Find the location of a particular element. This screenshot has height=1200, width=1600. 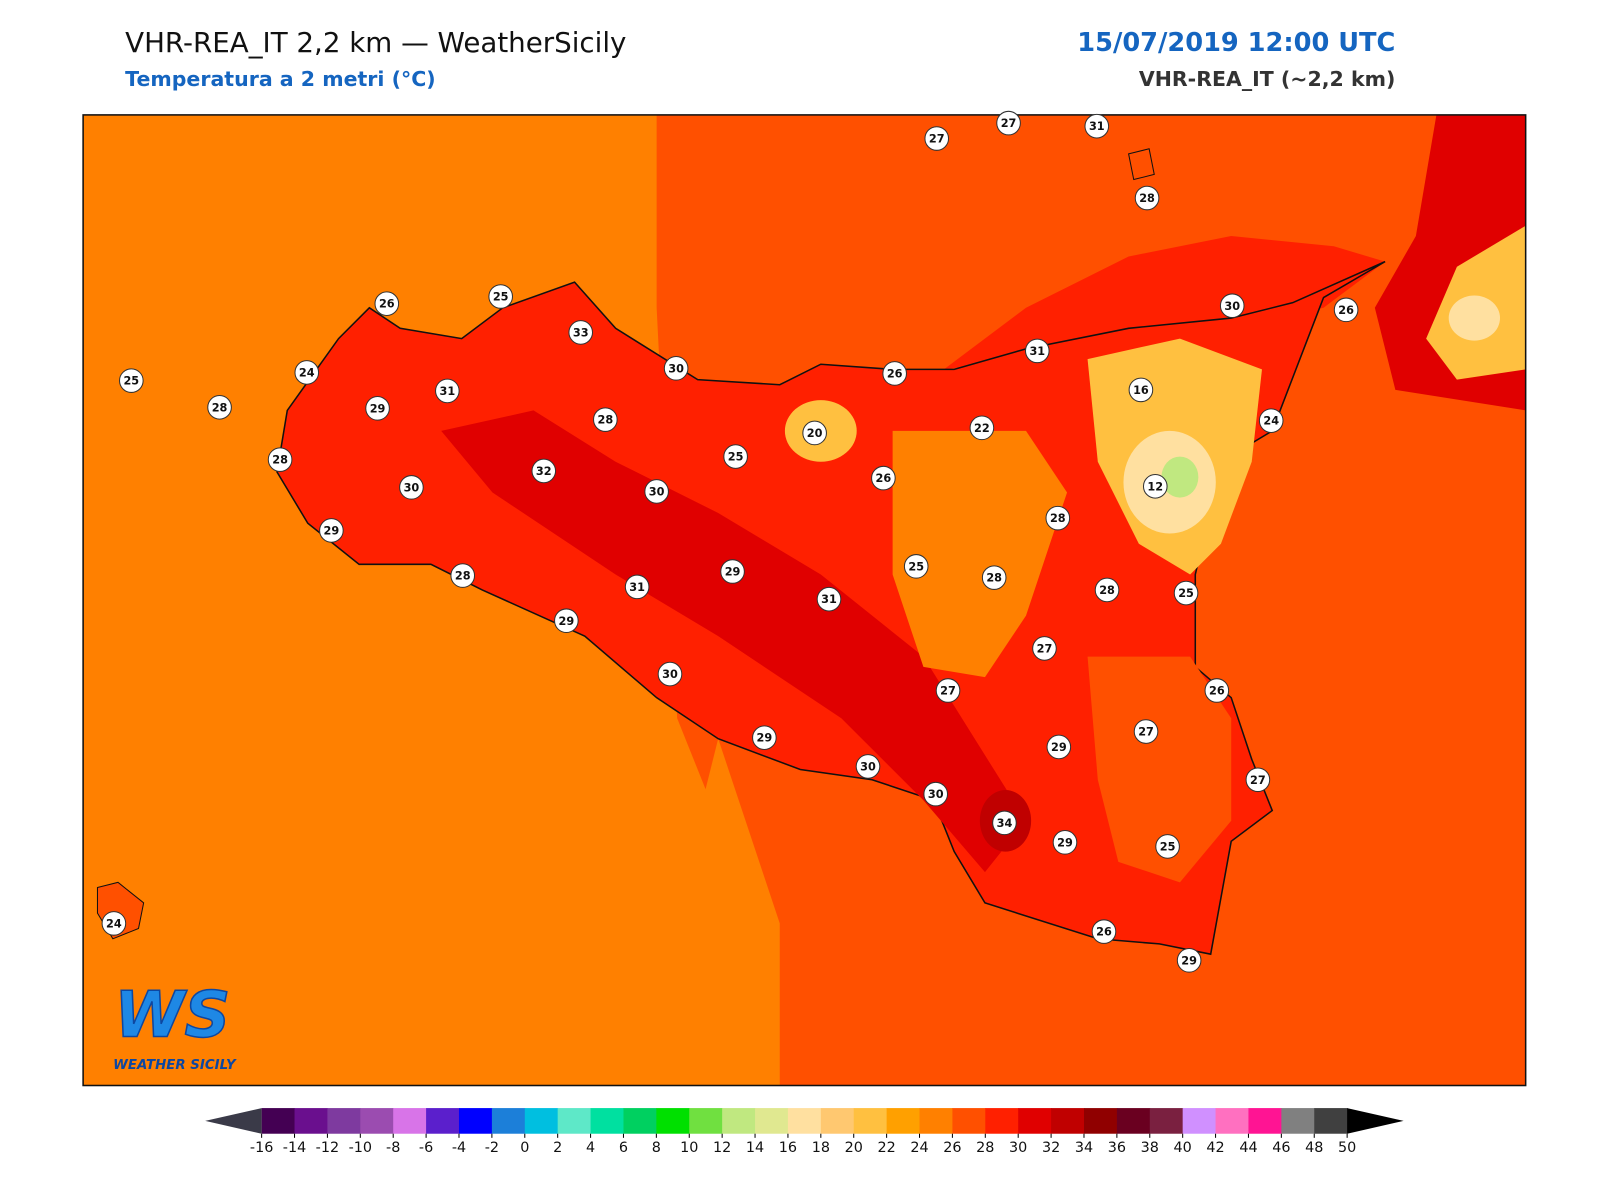

station-value: 12 is located at coordinates (1155, 486).